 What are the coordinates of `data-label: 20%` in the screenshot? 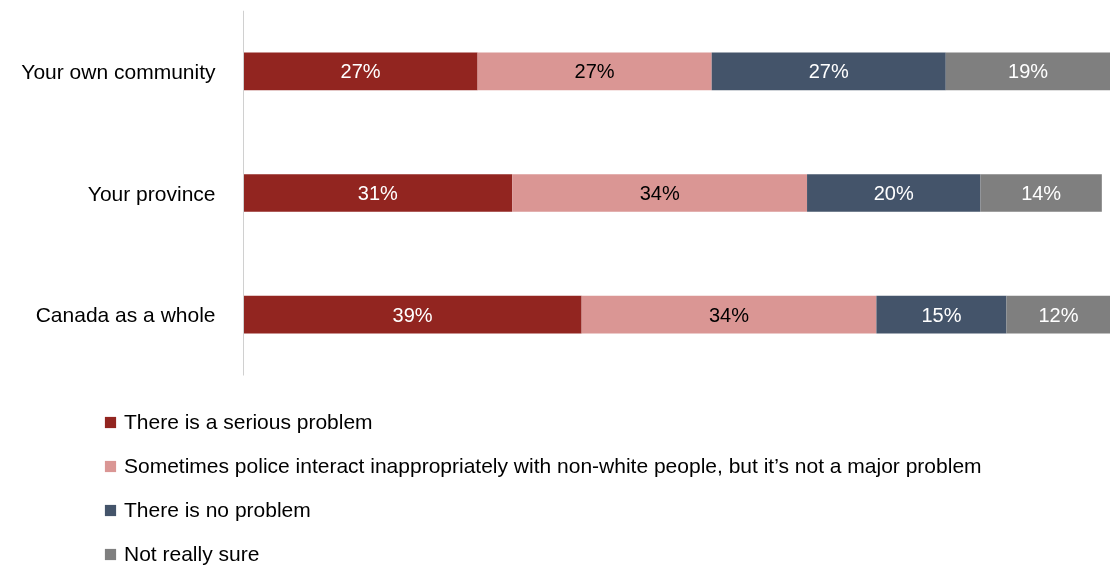 It's located at (893, 193).